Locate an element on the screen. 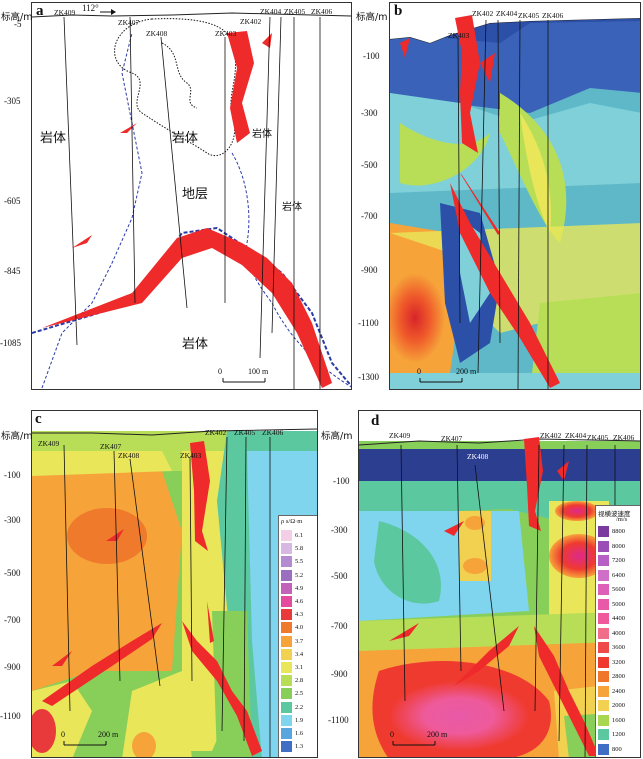 This screenshot has height=759, width=643. y-tick: -100 is located at coordinates (12, 475).